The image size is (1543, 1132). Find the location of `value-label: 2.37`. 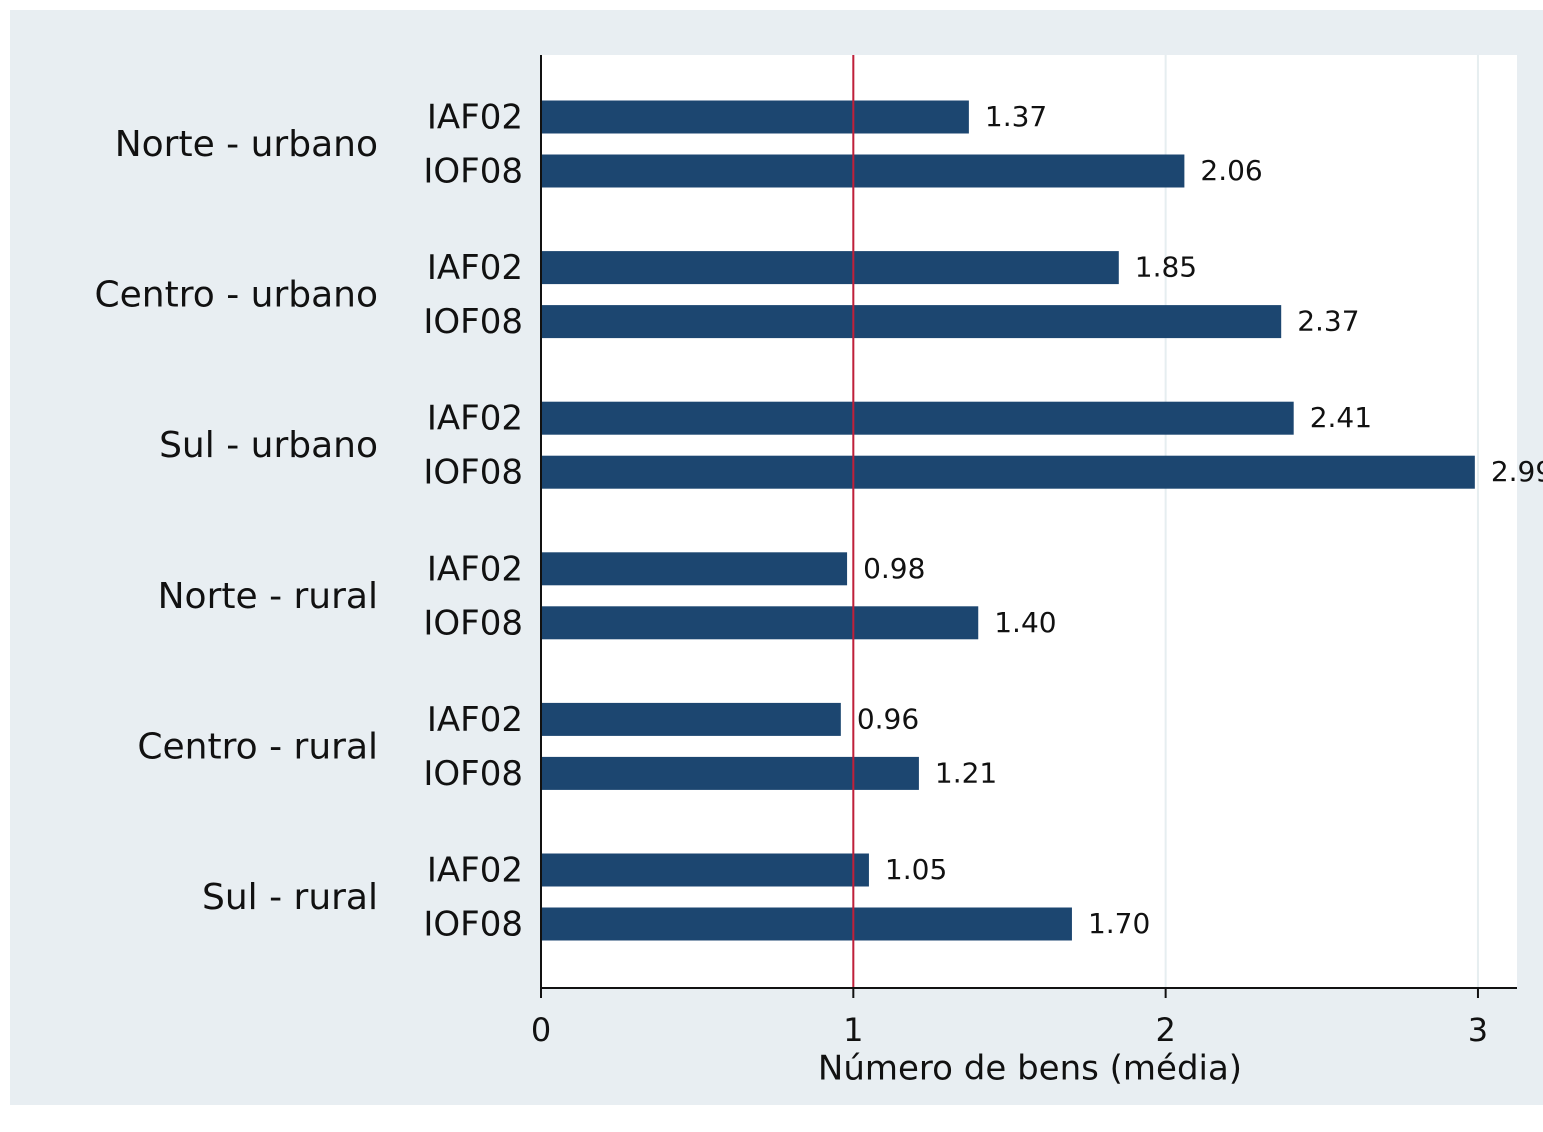

value-label: 2.37 is located at coordinates (1328, 321).